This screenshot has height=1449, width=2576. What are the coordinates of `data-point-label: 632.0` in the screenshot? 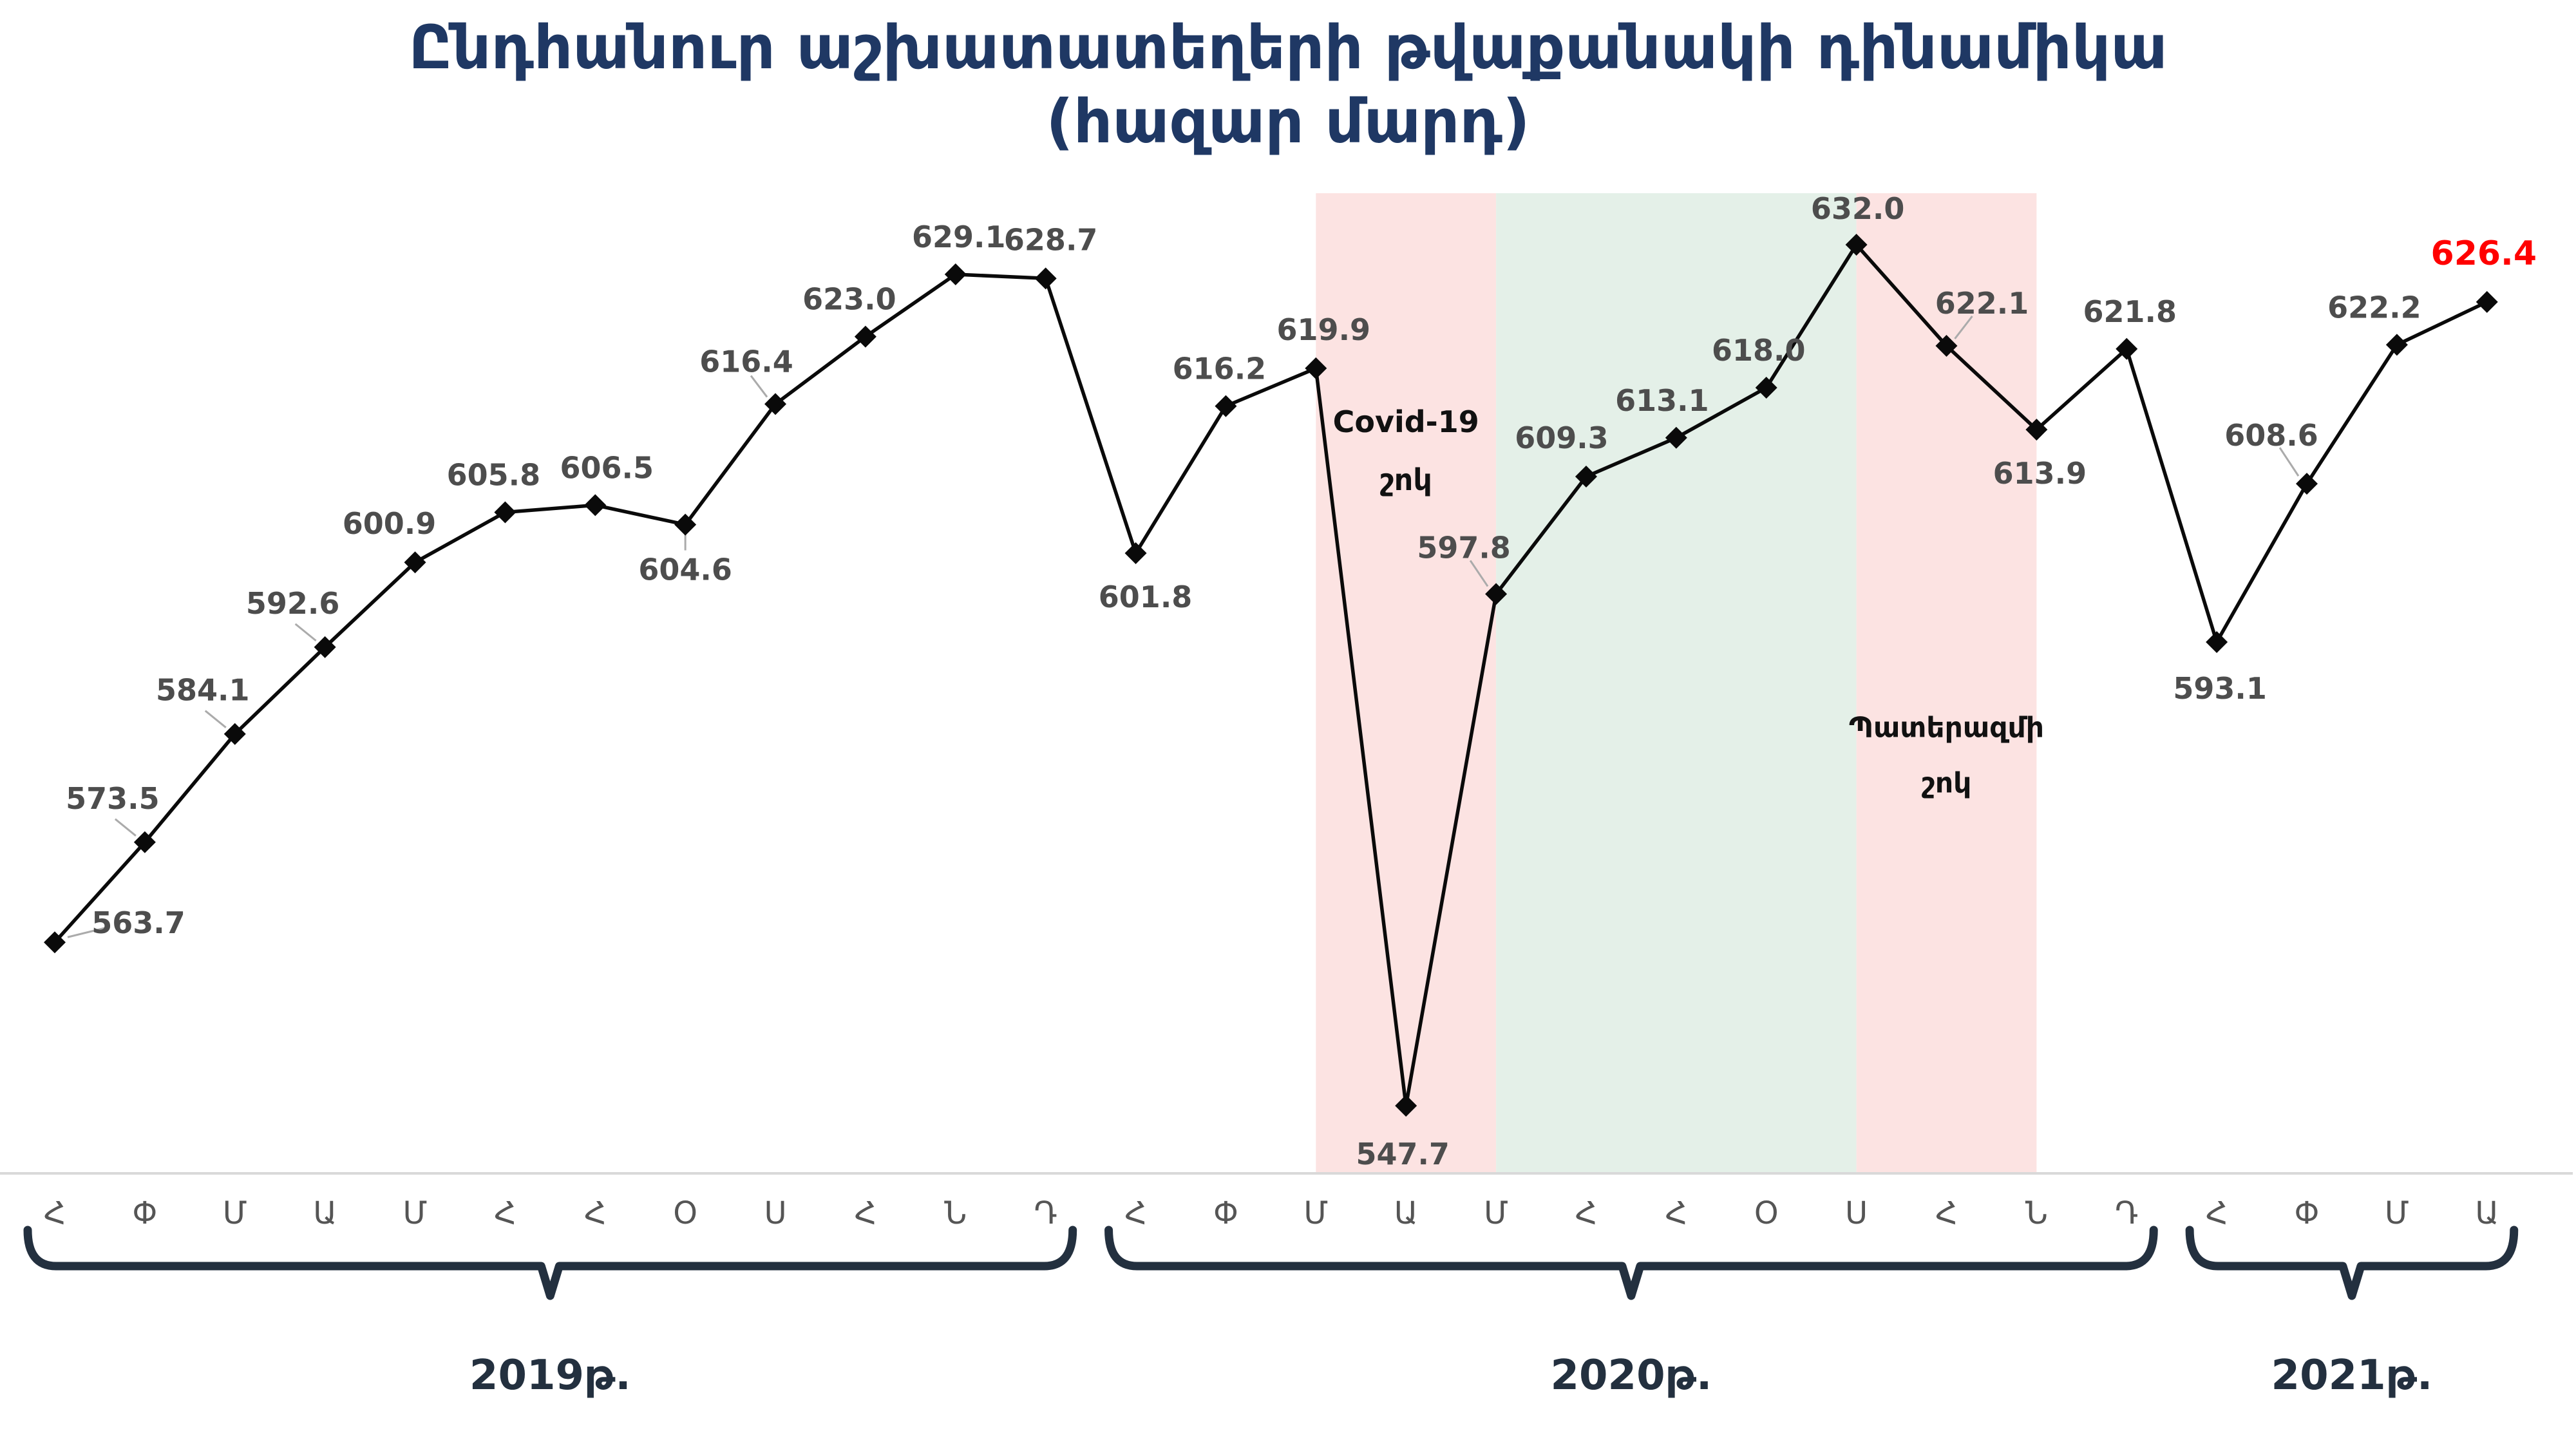 It's located at (1858, 208).